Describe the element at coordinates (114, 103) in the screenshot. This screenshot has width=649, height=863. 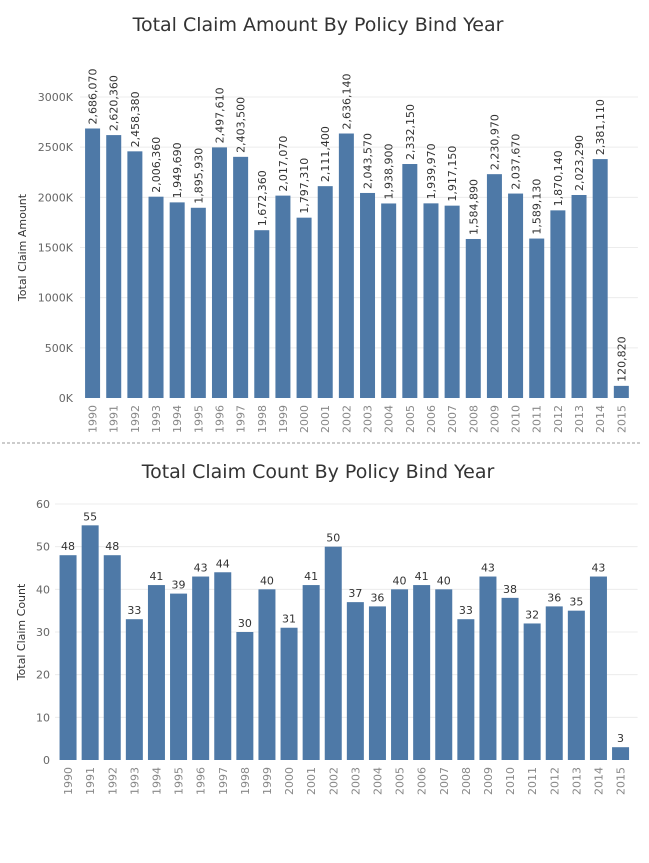
I see `data-label: 2,620,360` at that location.